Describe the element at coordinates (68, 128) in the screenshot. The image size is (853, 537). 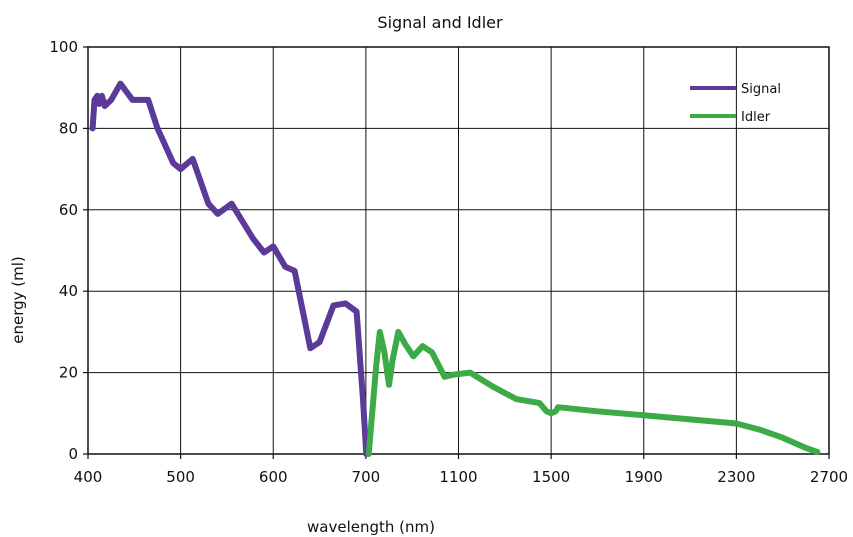
I see `y-tick-label: 80` at that location.